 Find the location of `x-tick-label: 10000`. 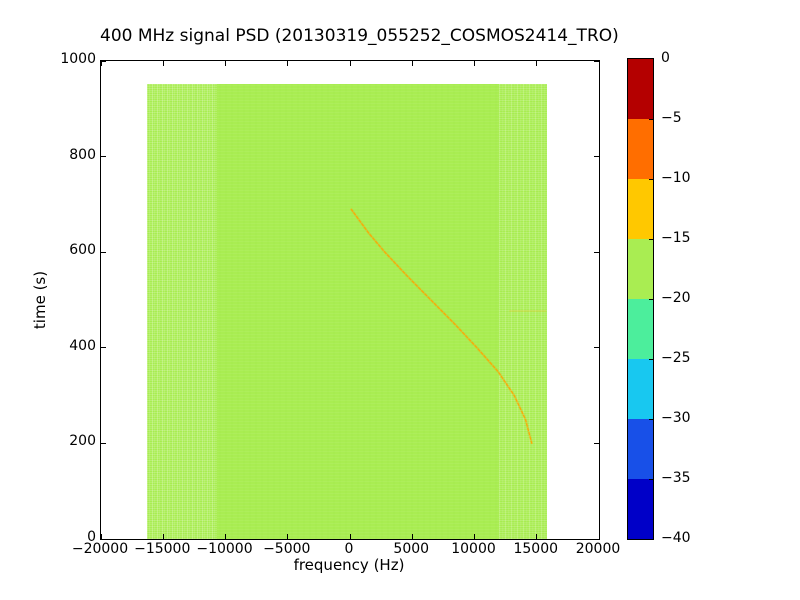

x-tick-label: 10000 is located at coordinates (473, 549).